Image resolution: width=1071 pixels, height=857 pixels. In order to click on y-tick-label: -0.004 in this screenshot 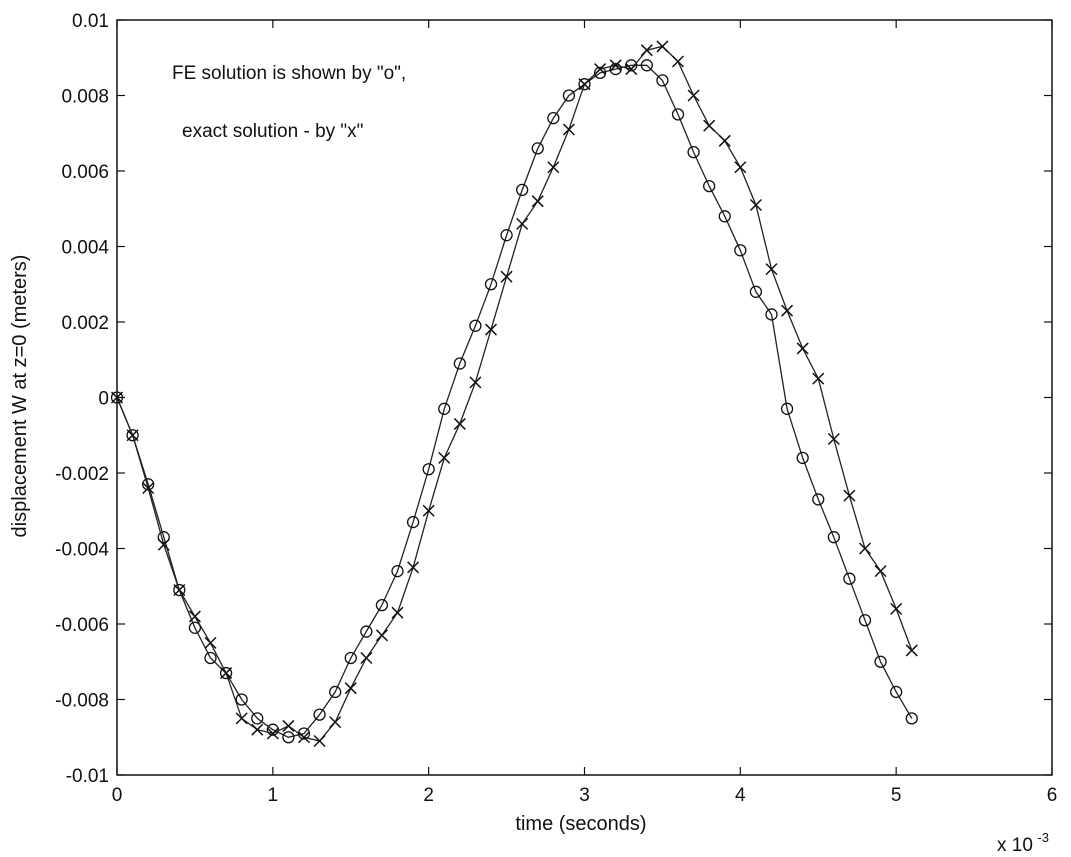, I will do `click(82, 550)`.